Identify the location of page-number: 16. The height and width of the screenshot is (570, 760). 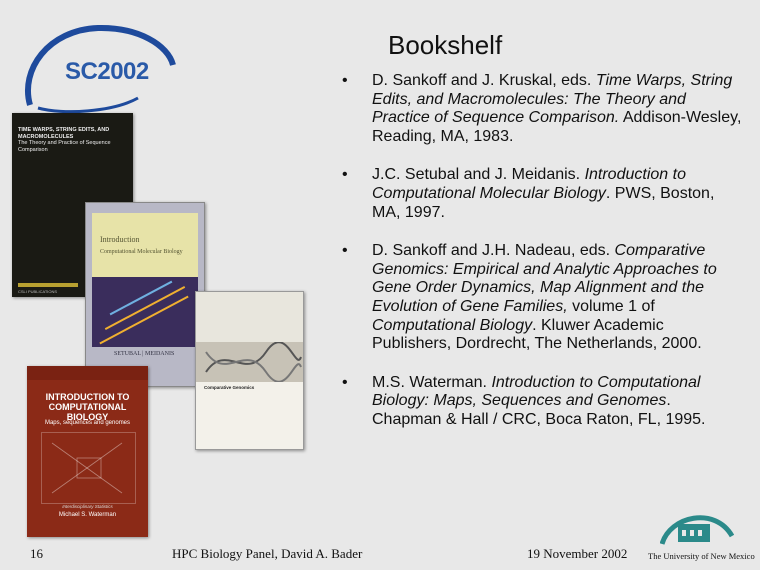
(36, 553).